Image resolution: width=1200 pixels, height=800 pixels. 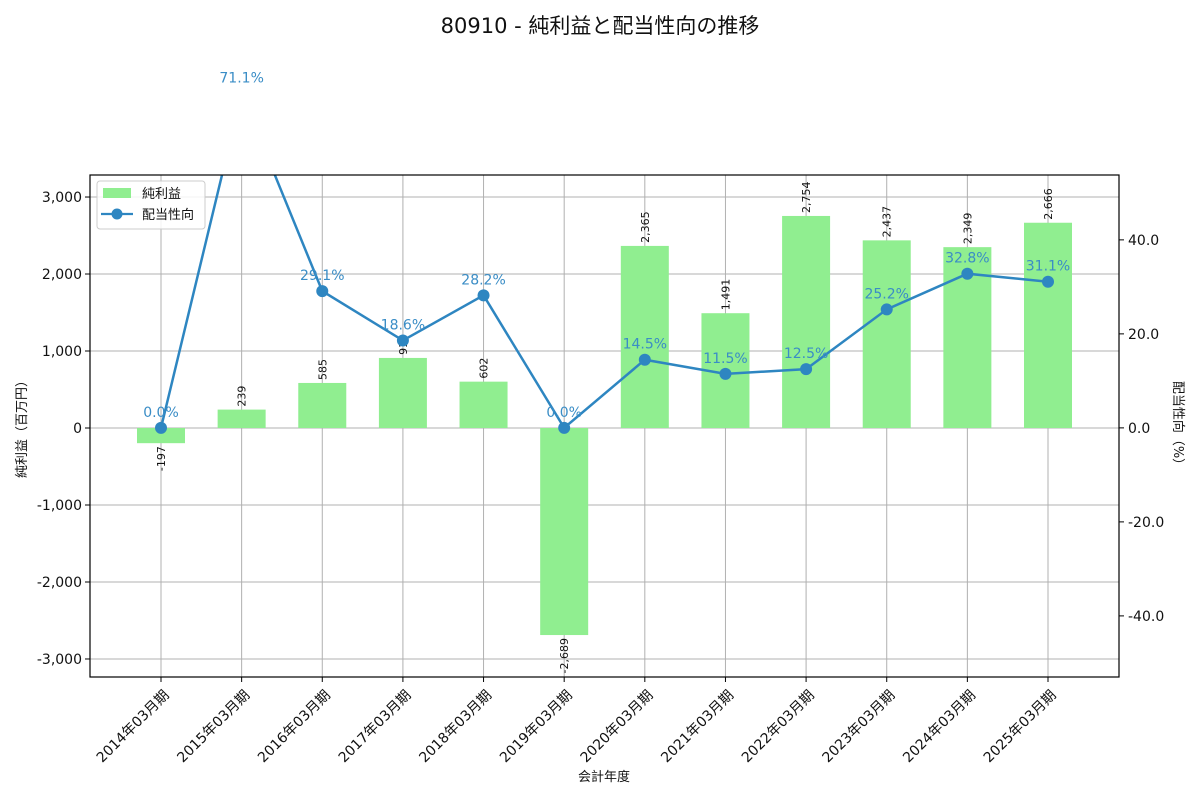 I want to click on y-axis-right: -40.0 -20.0 0.0 20.0 40.0, so click(x=1141, y=429).